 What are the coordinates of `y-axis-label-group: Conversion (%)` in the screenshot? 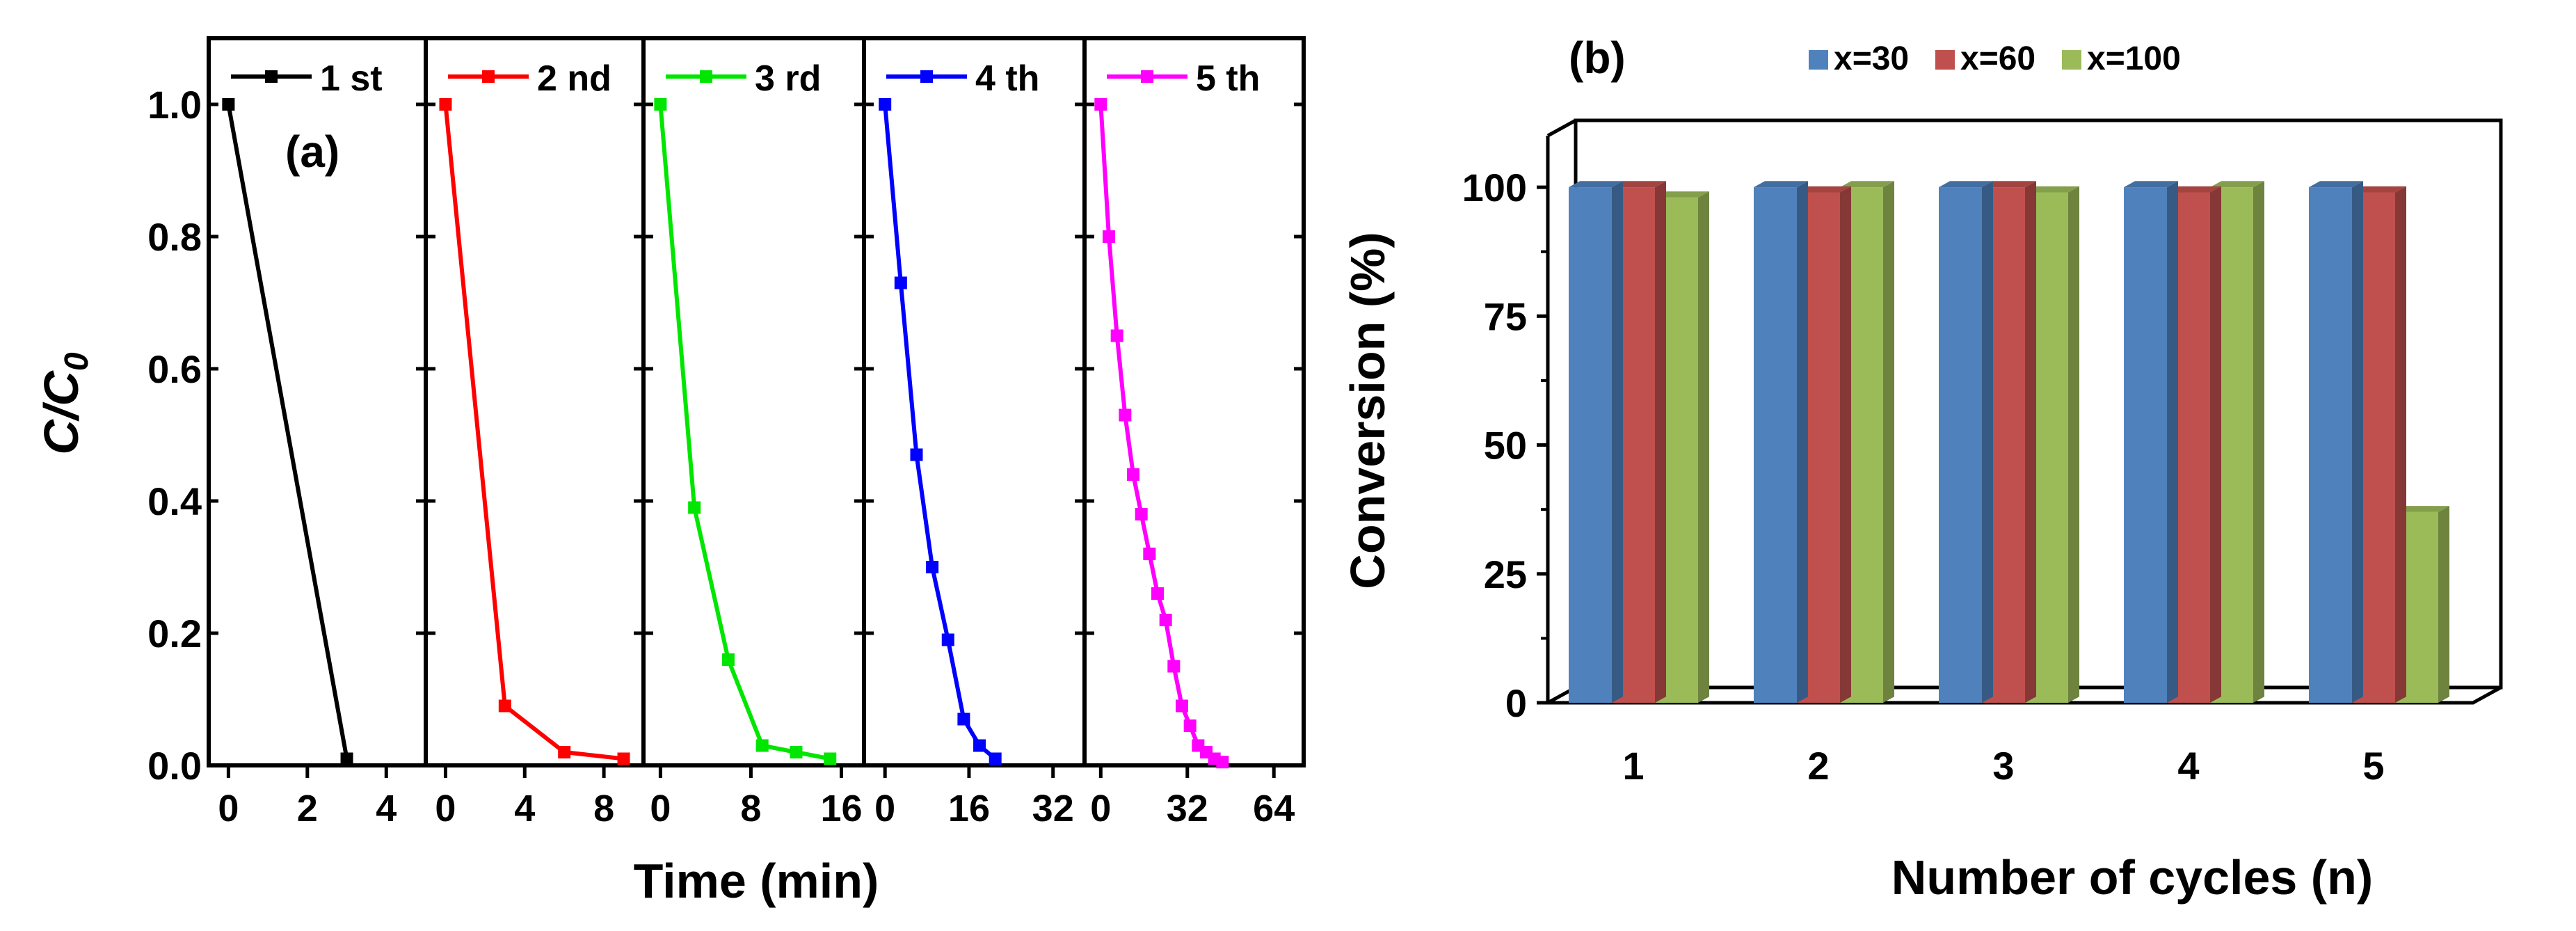 It's located at (1368, 410).